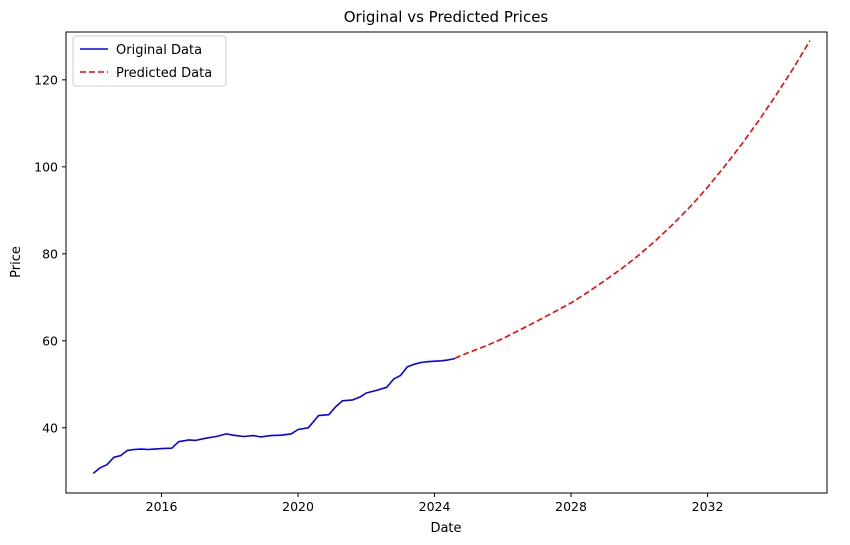 The image size is (850, 545). Describe the element at coordinates (274, 416) in the screenshot. I see `series-line-original-data` at that location.